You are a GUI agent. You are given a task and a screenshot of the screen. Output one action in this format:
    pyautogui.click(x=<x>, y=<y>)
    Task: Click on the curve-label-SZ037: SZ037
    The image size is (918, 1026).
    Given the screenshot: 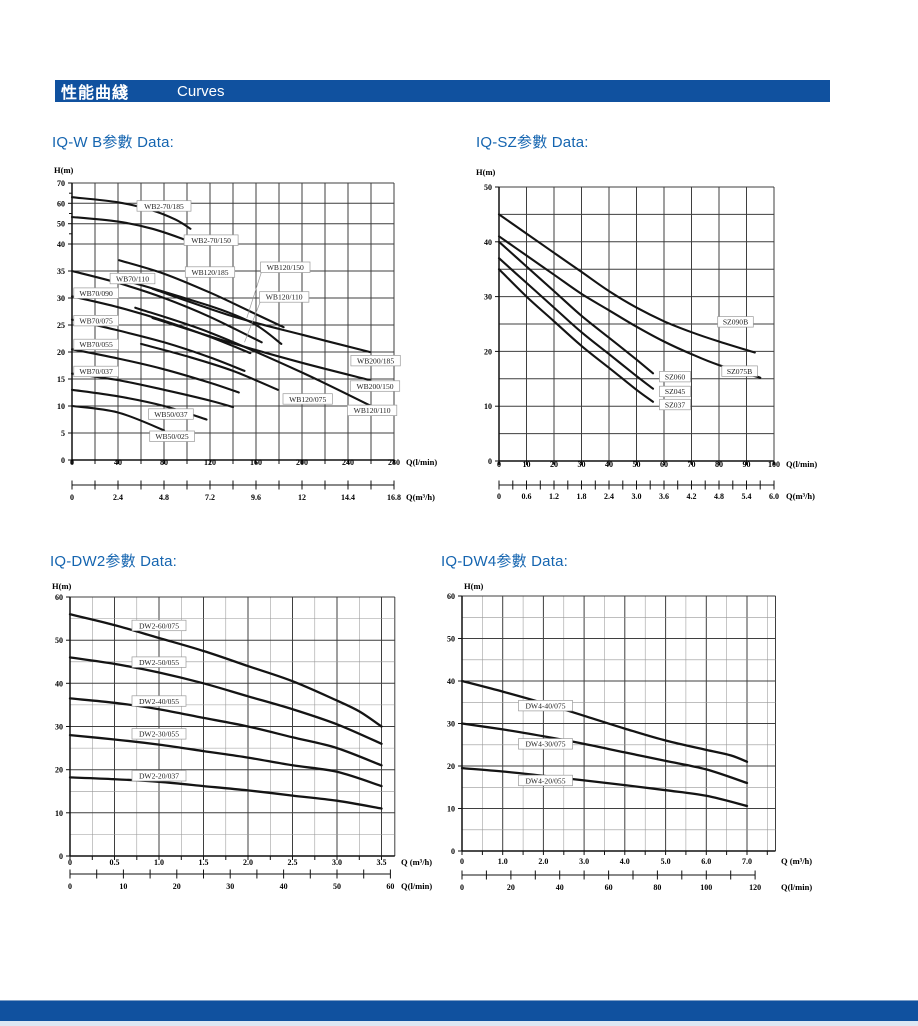 What is the action you would take?
    pyautogui.click(x=675, y=404)
    